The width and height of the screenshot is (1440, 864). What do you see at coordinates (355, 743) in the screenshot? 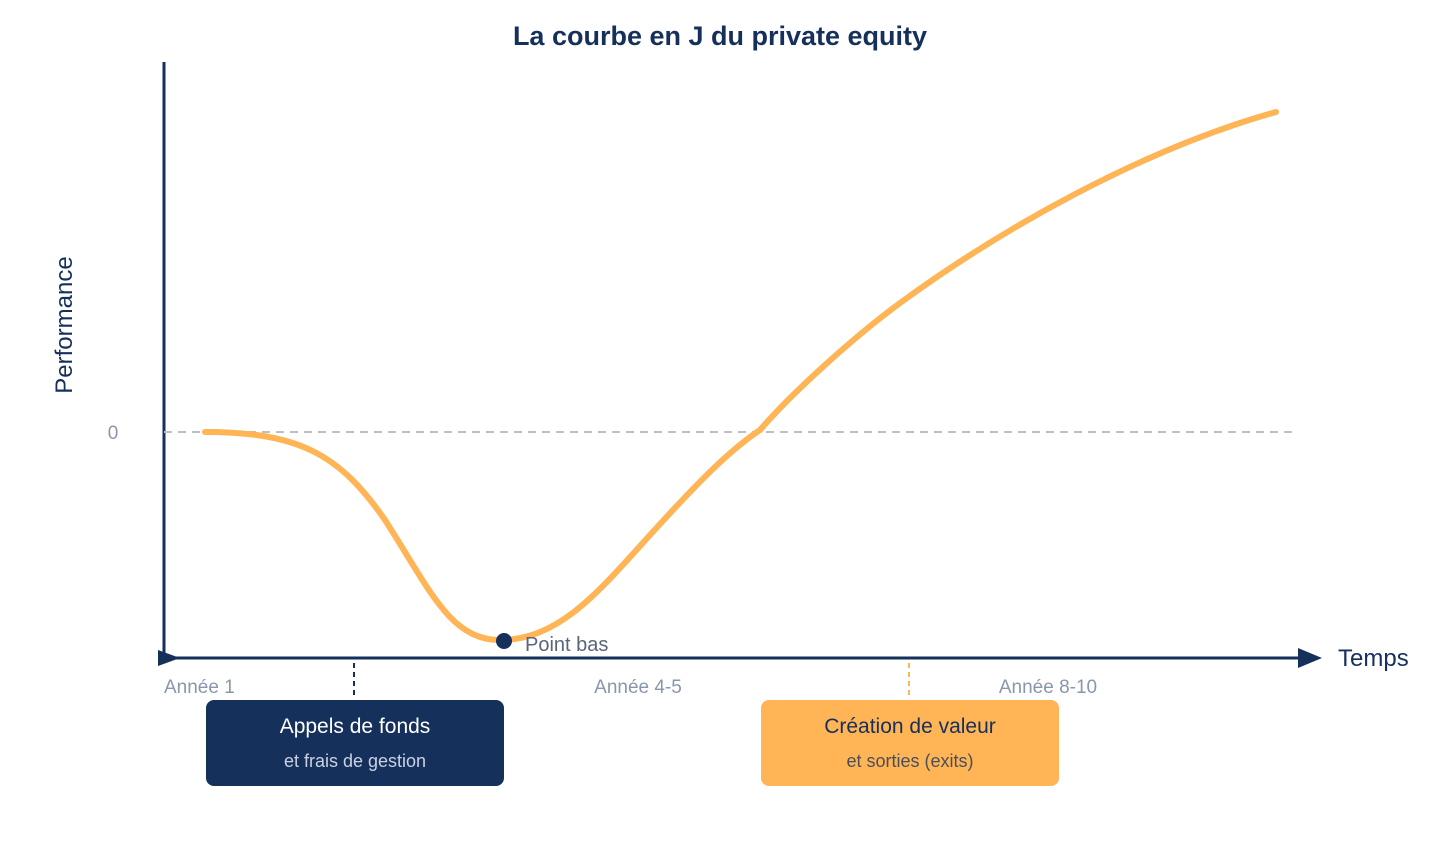
I see `phase-box-capital-calls: Appels de fonds et frais de gestion` at bounding box center [355, 743].